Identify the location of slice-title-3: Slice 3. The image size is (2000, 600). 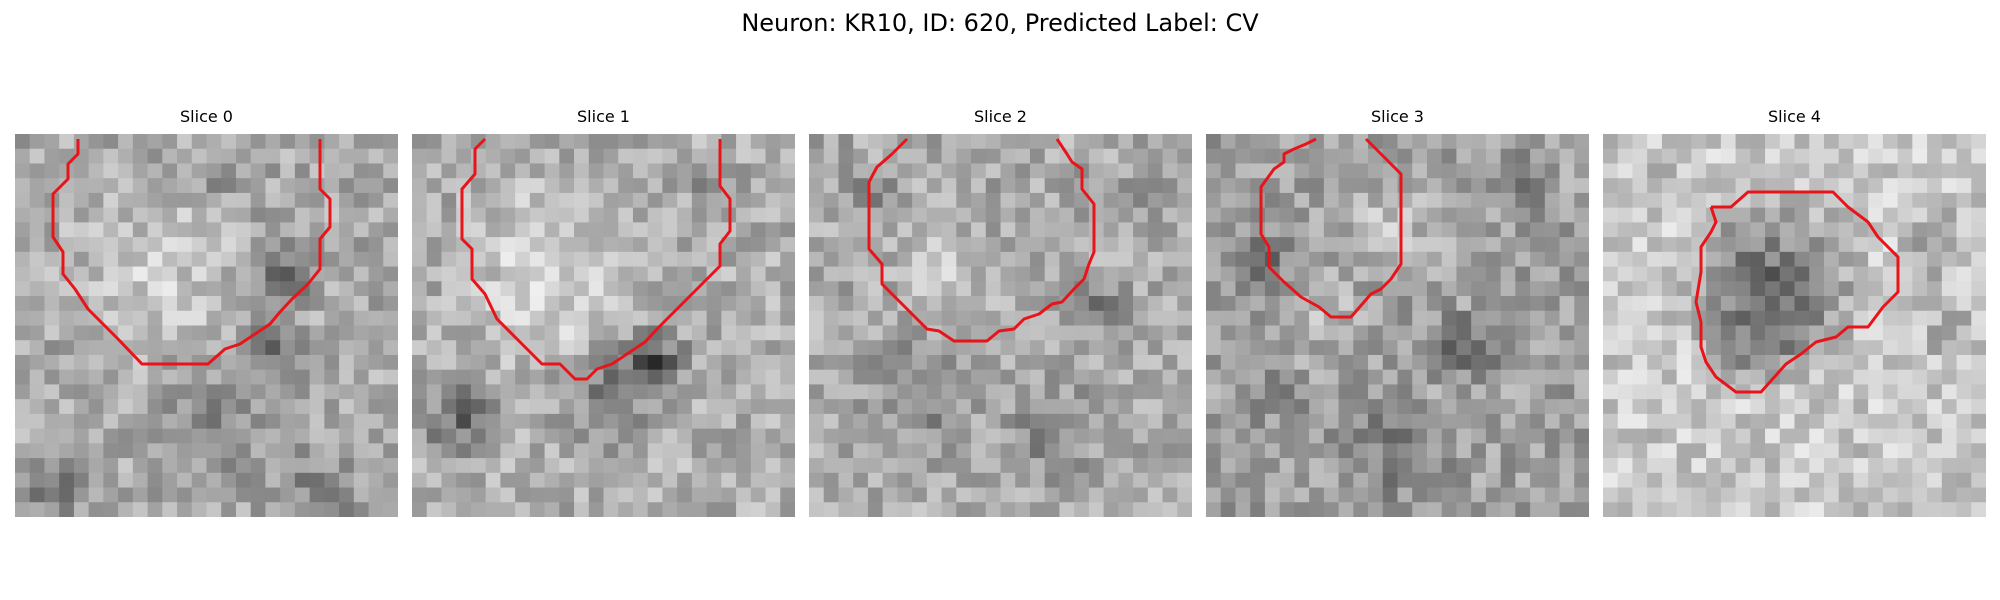
(1397, 116).